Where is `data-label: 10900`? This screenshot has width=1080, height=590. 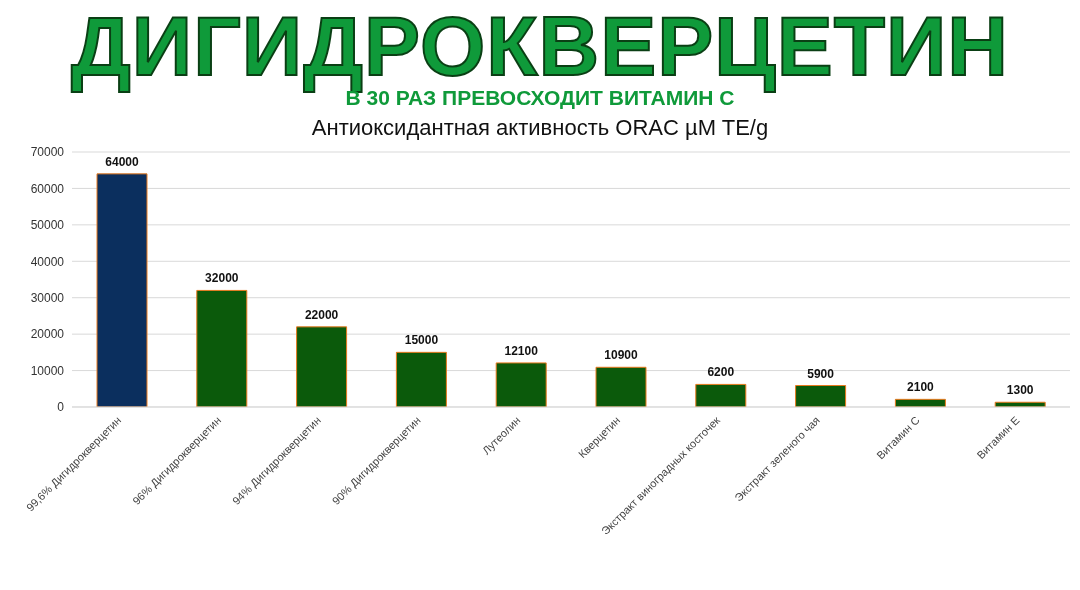
data-label: 10900 is located at coordinates (621, 355).